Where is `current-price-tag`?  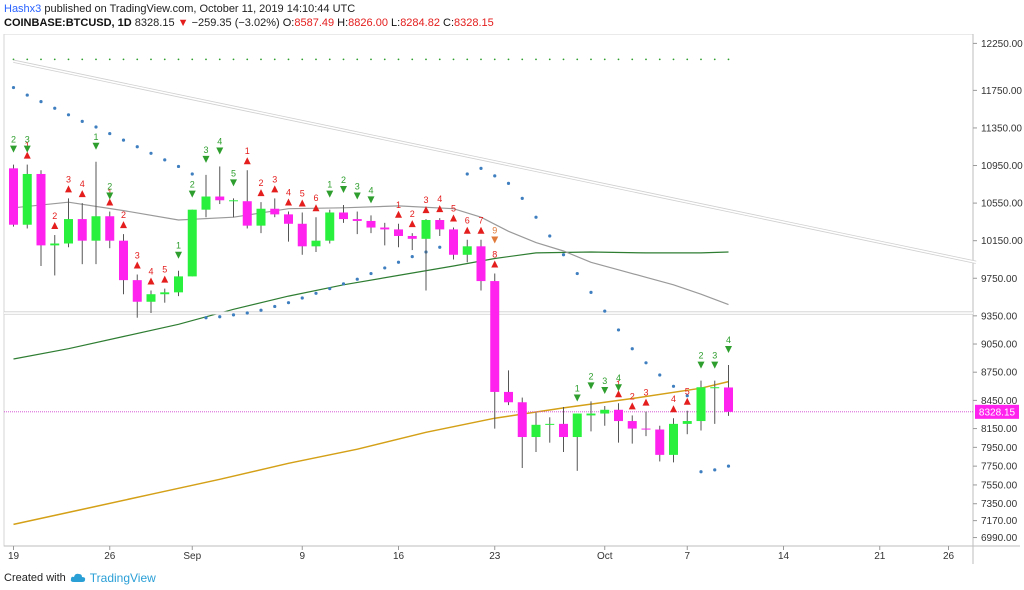 current-price-tag is located at coordinates (997, 411).